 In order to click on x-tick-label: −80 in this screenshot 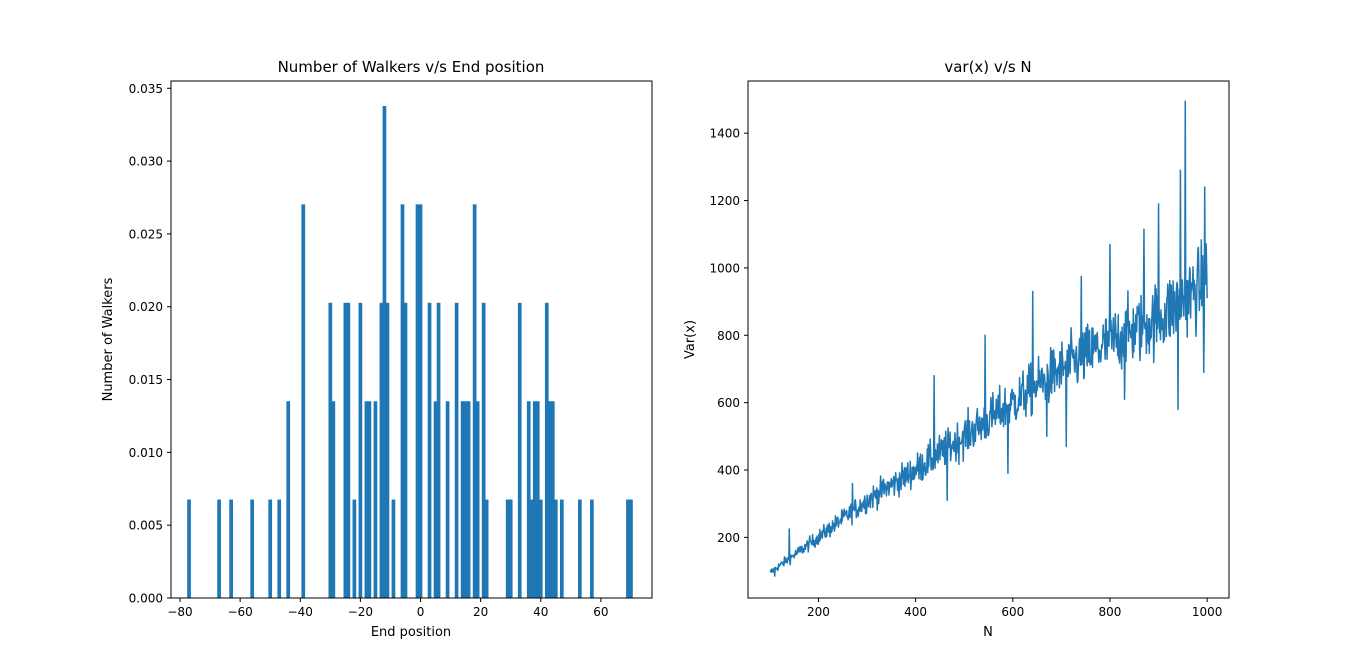, I will do `click(179, 612)`.